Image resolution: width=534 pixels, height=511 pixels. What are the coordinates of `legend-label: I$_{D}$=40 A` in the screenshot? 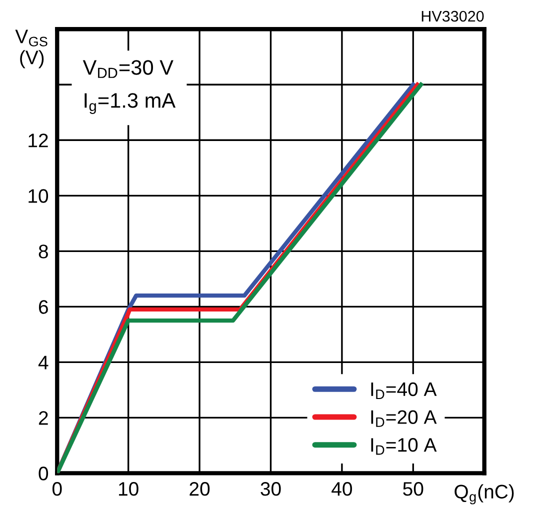 It's located at (404, 391).